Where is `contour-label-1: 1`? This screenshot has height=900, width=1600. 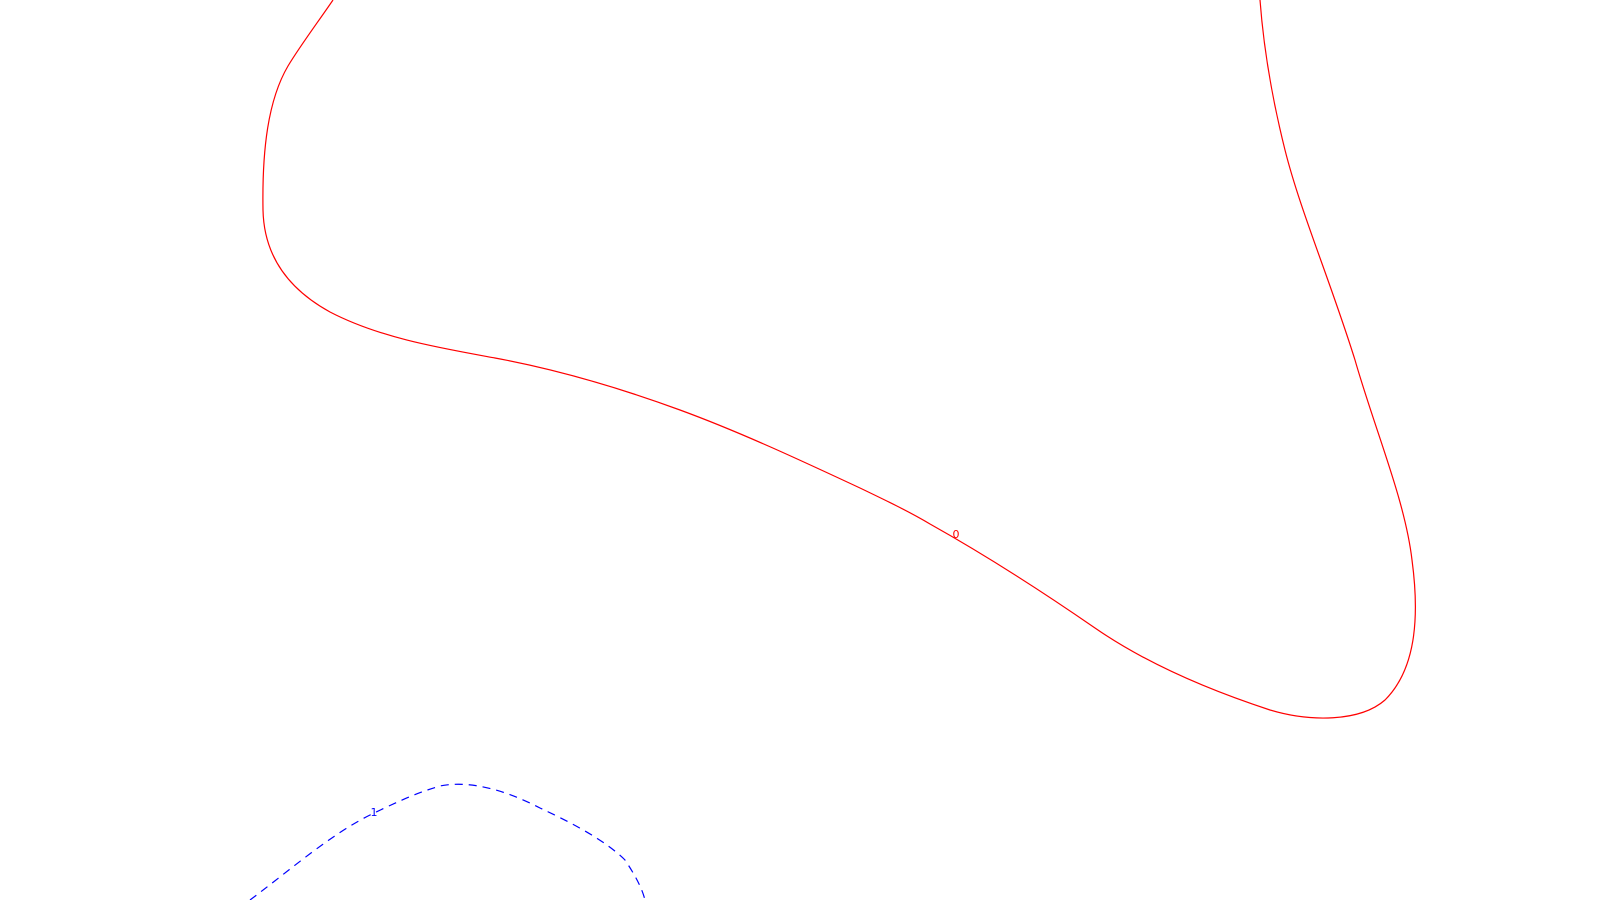
contour-label-1: 1 is located at coordinates (374, 812).